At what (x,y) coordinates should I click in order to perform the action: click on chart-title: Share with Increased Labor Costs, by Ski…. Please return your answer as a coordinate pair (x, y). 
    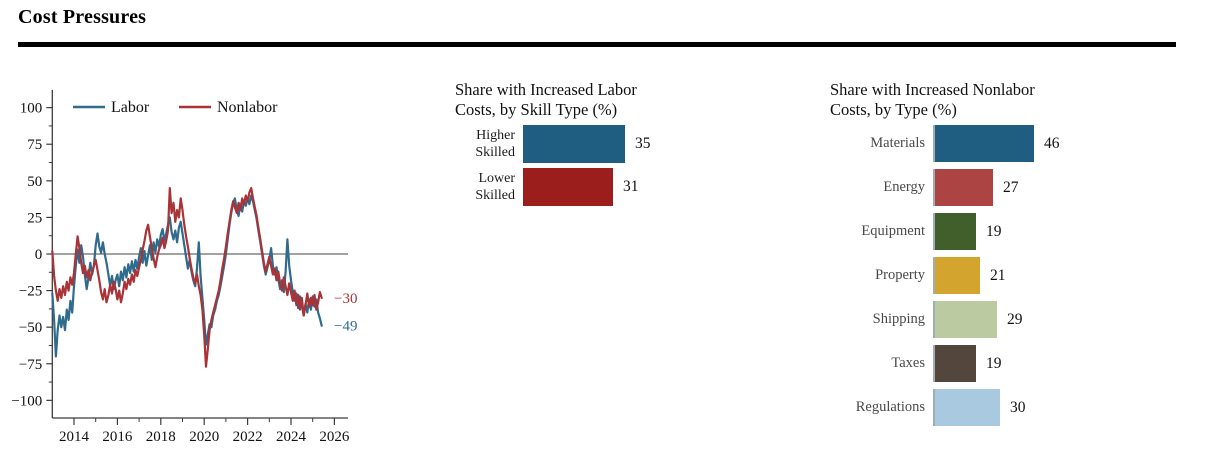
    Looking at the image, I should click on (627, 100).